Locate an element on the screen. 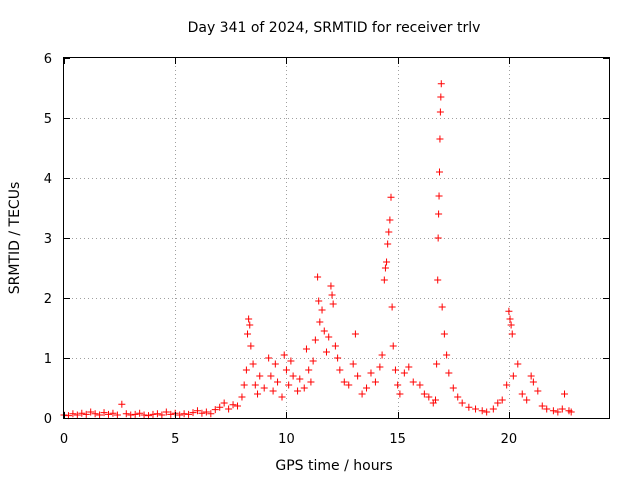 The image size is (640, 480). x-tick-label: 20 is located at coordinates (509, 439).